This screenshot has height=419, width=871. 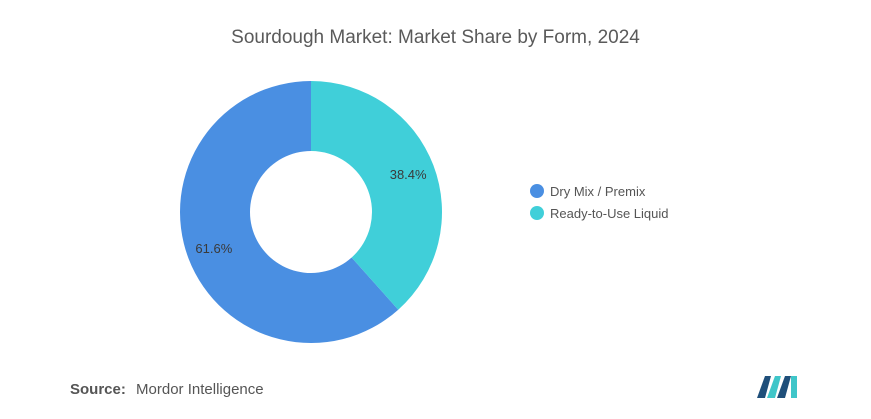 I want to click on legend-item-ready-to-use: Ready-to-Use Liquid, so click(x=599, y=213).